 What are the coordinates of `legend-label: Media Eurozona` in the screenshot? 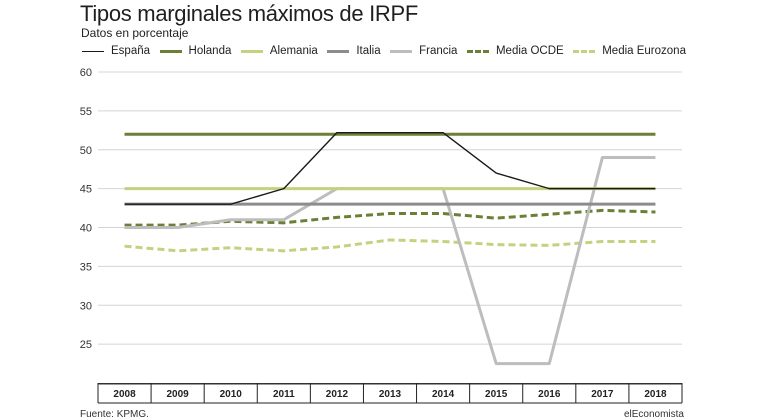 It's located at (644, 51).